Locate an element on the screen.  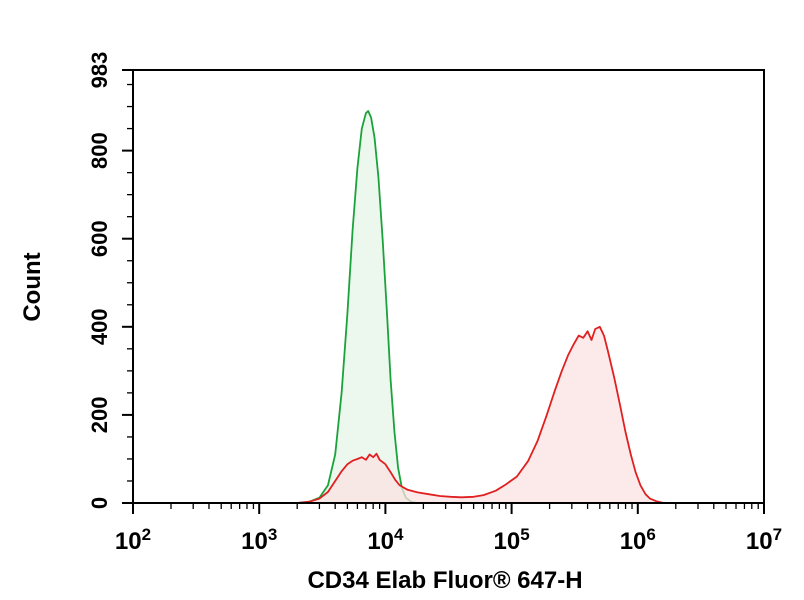
y-tick-label: 800 is located at coordinates (99, 150).